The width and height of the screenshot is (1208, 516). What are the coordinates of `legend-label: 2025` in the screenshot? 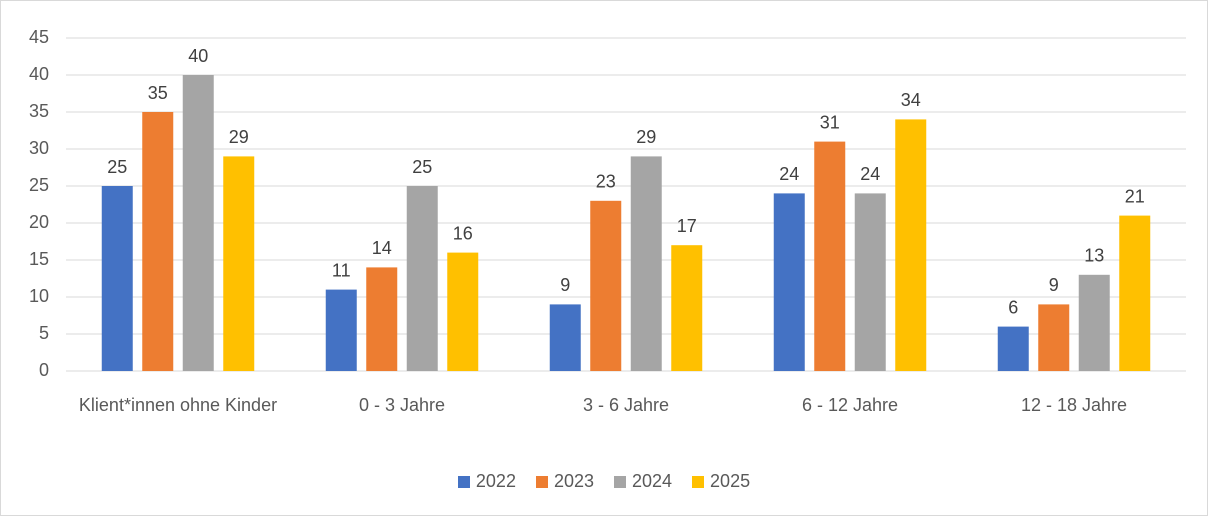 It's located at (730, 481).